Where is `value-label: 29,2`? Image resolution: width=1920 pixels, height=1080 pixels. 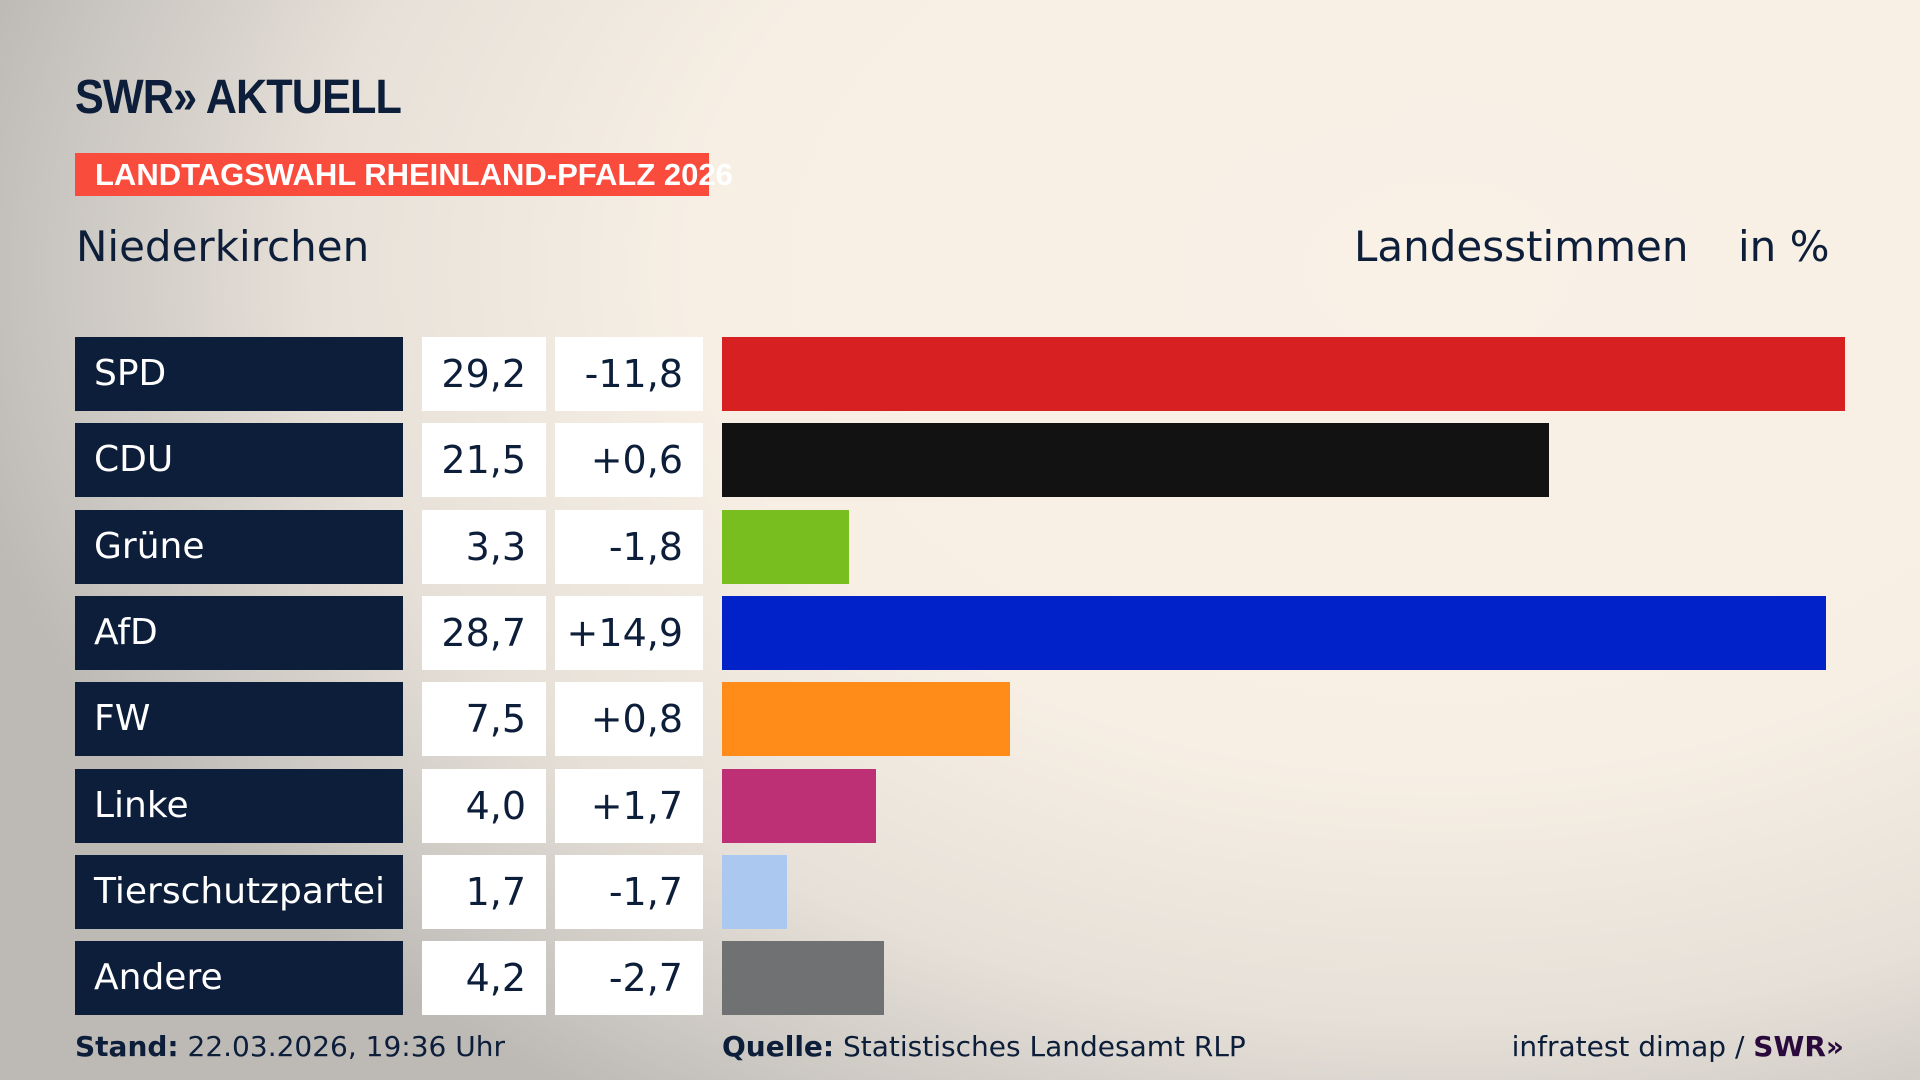 value-label: 29,2 is located at coordinates (484, 374).